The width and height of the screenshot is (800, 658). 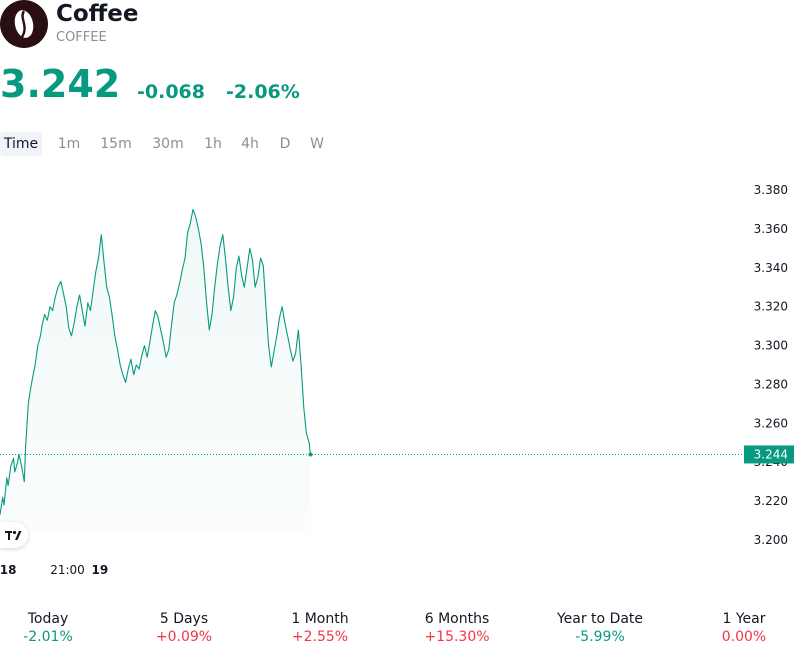 What do you see at coordinates (771, 346) in the screenshot?
I see `y-tick-label: 3.300` at bounding box center [771, 346].